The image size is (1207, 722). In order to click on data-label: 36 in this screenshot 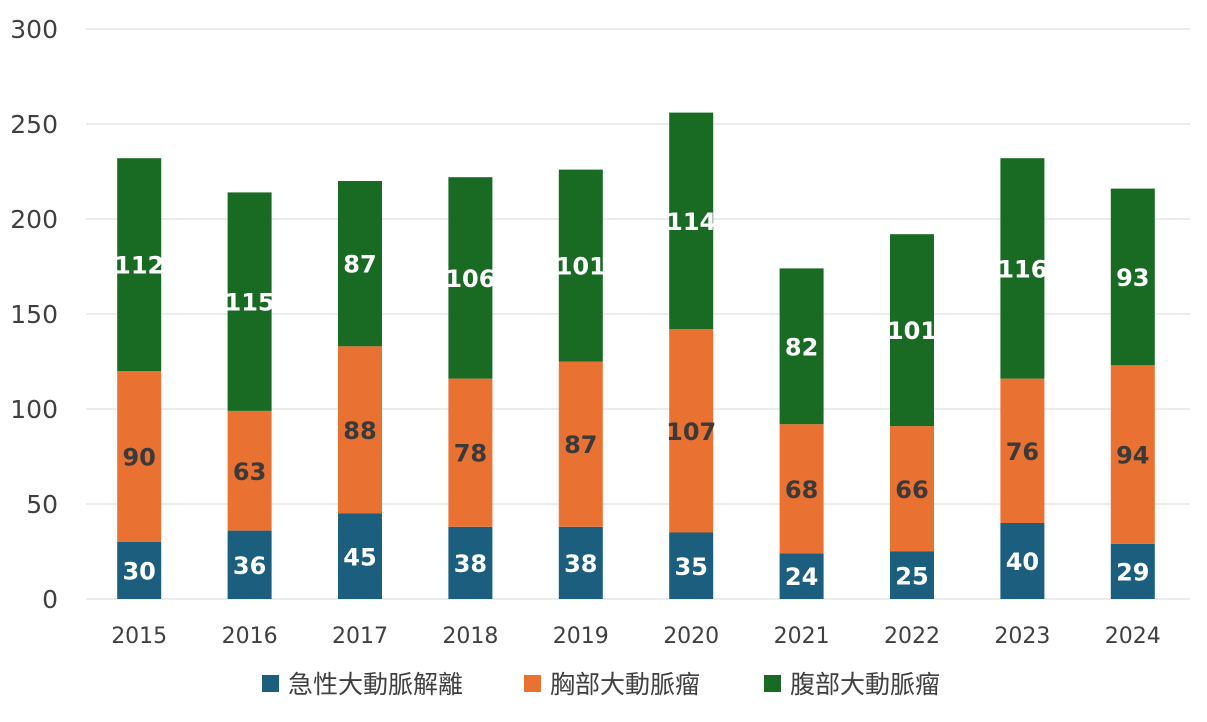, I will do `click(249, 566)`.